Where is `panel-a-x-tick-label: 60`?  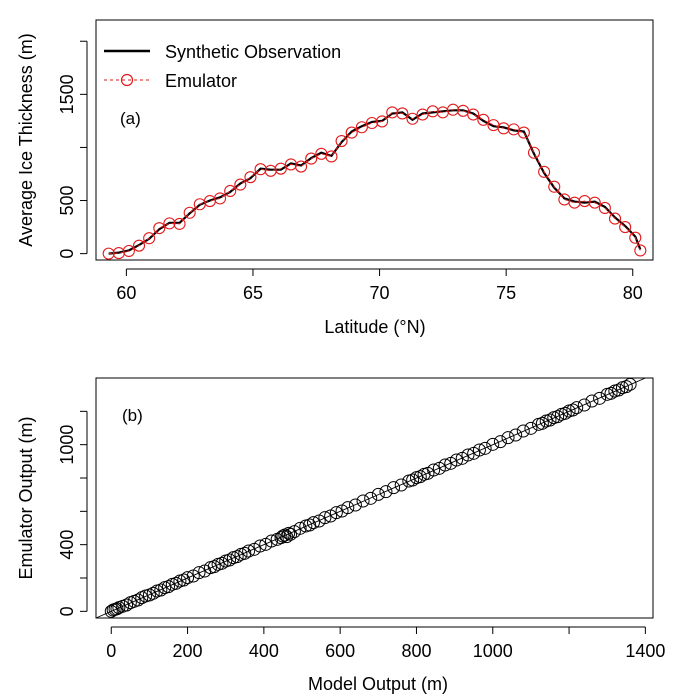
panel-a-x-tick-label: 60 is located at coordinates (126, 293).